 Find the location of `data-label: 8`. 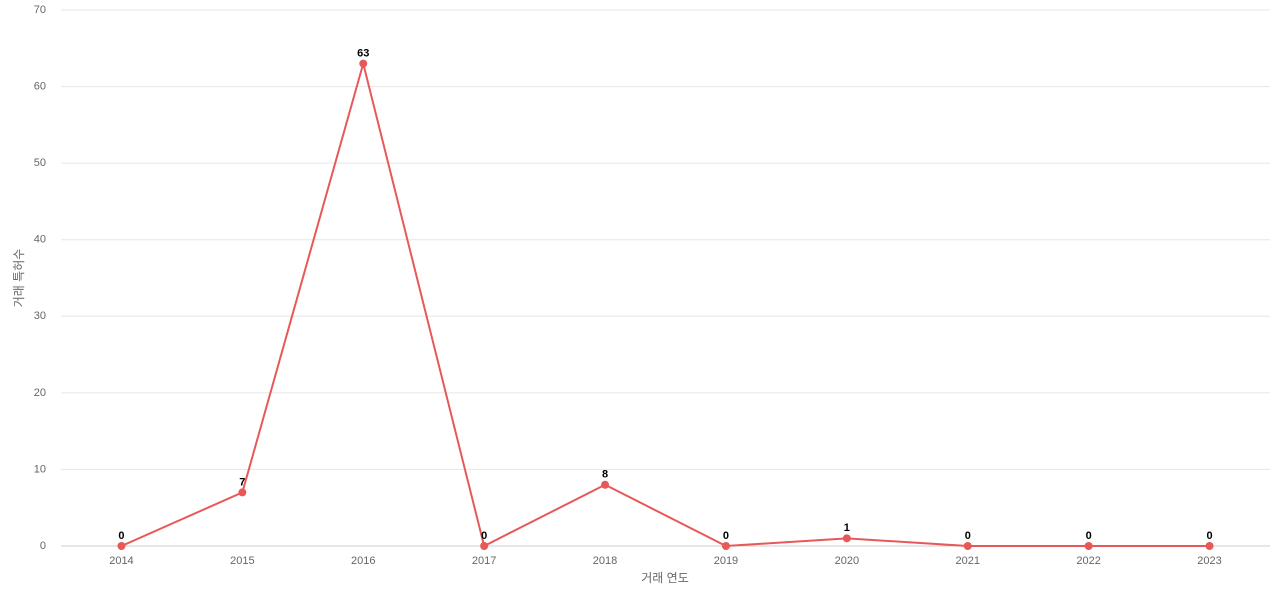

data-label: 8 is located at coordinates (605, 475).